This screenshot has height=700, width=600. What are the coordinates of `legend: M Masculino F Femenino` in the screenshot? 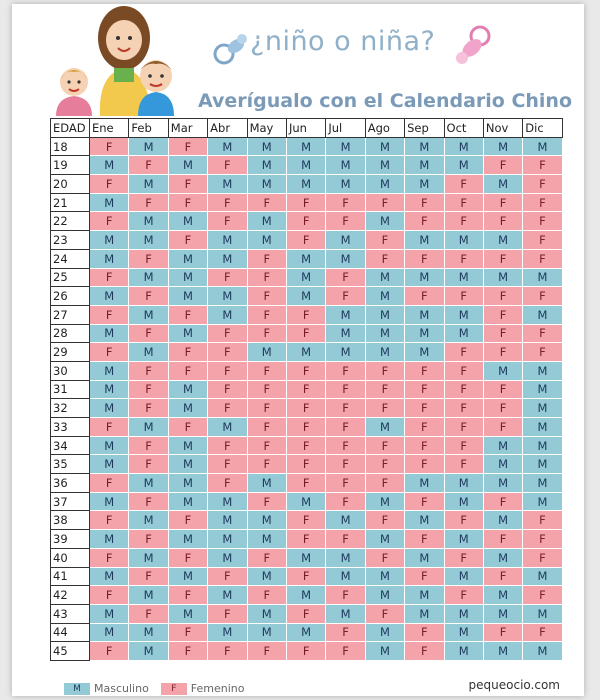 It's located at (154, 688).